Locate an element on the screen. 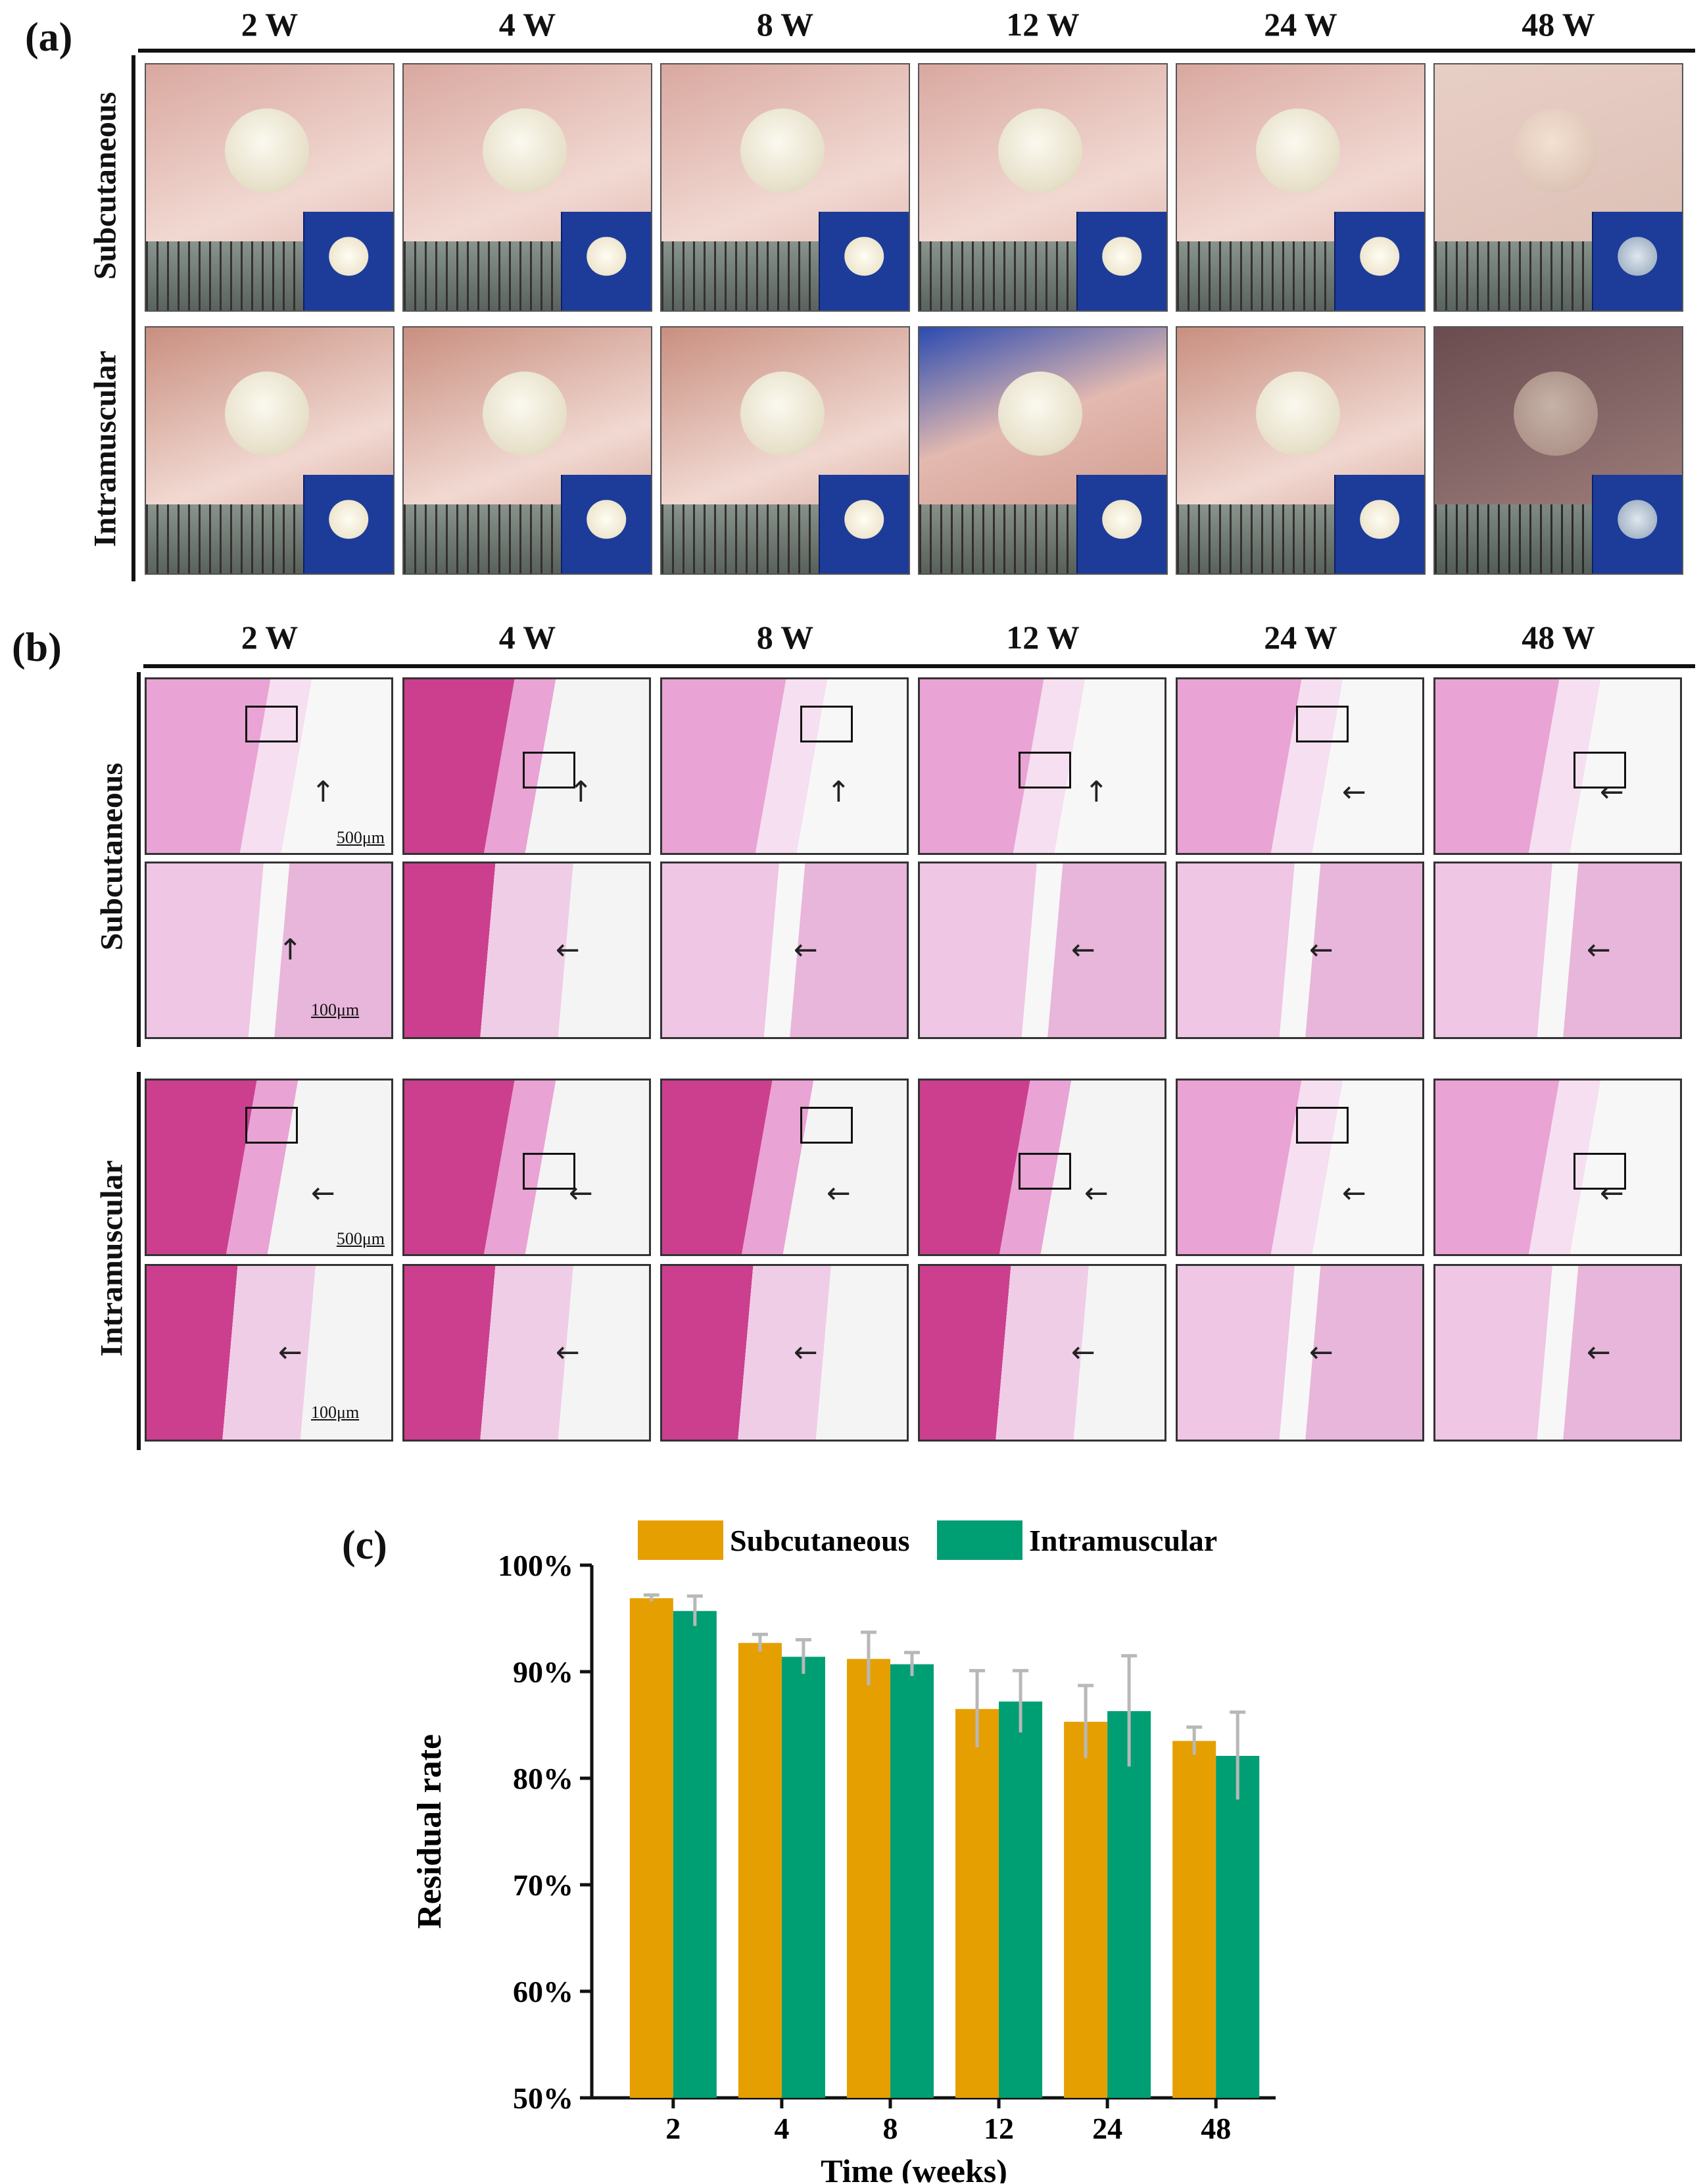  panel-a-col-header: 12 W is located at coordinates (1043, 24).